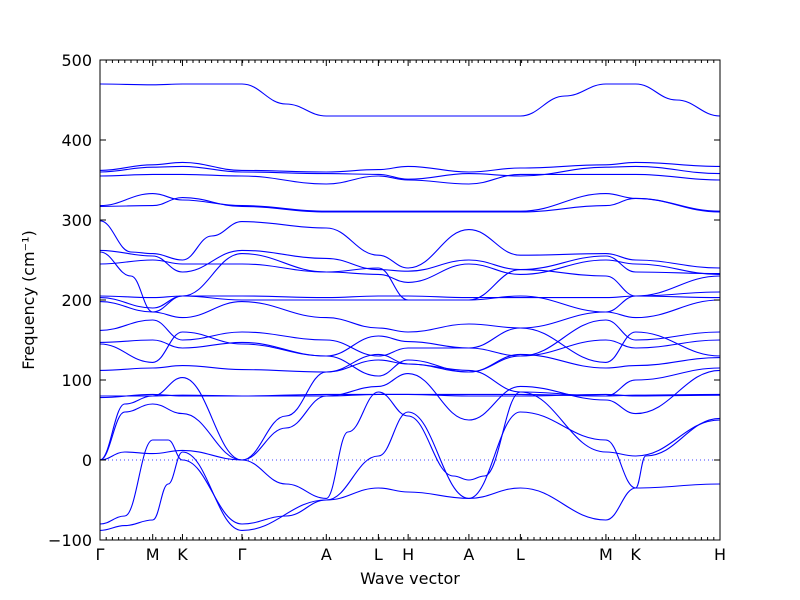 Image resolution: width=800 pixels, height=600 pixels. Describe the element at coordinates (87, 460) in the screenshot. I see `y-tick-label: 0` at that location.